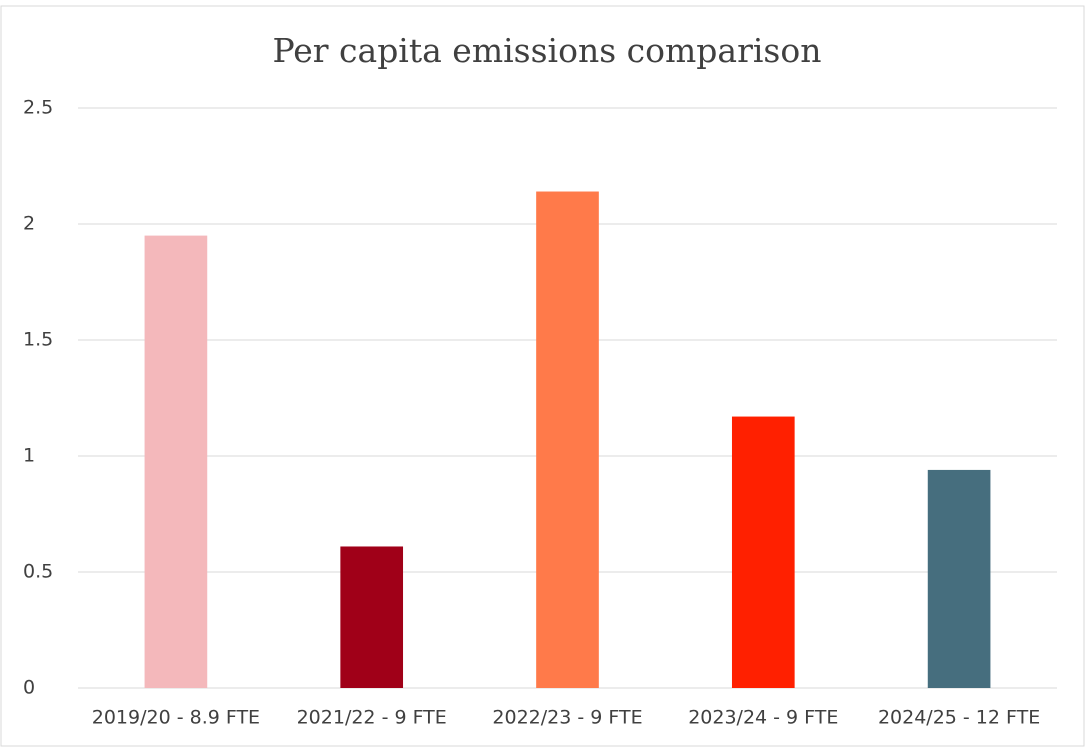 This screenshot has width=1085, height=747. I want to click on x-tick-label: 2021/22 - 9 FTE, so click(372, 718).